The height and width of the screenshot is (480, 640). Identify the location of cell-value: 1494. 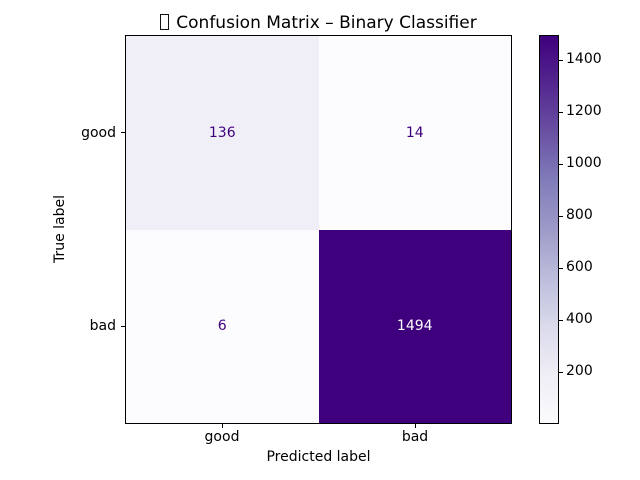
(414, 326).